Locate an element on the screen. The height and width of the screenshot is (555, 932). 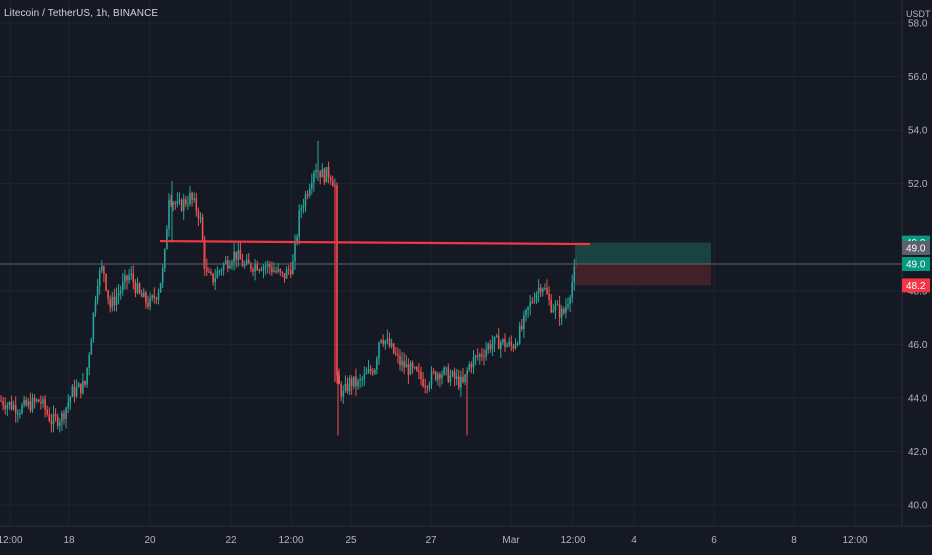
time-tick-label: 12:00 is located at coordinates (290, 540).